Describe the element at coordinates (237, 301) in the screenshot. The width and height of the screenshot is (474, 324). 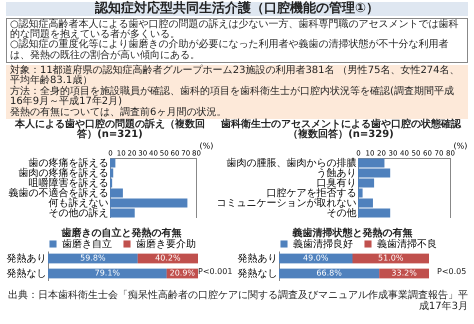
I see `source-note: 出典：日本歯科衛生士会「痴呆性高齢者の口腔ケアに関する調査及びマニュアル作成事業調査報告」平成17年3月` at that location.